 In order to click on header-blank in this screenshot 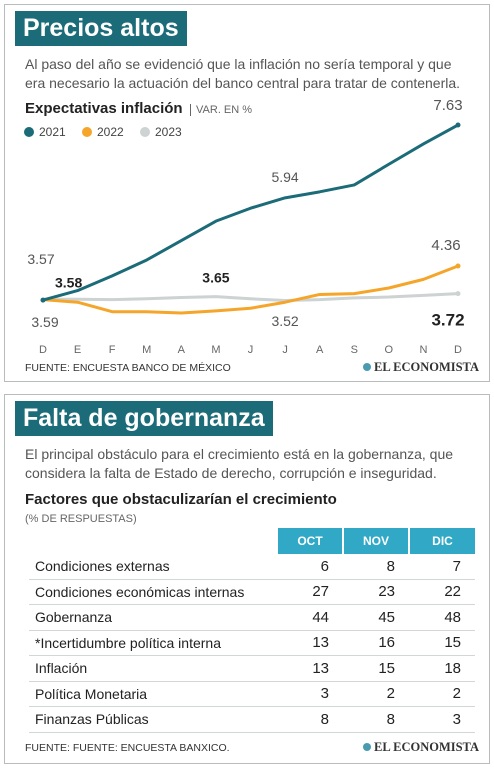, I will do `click(153, 541)`.